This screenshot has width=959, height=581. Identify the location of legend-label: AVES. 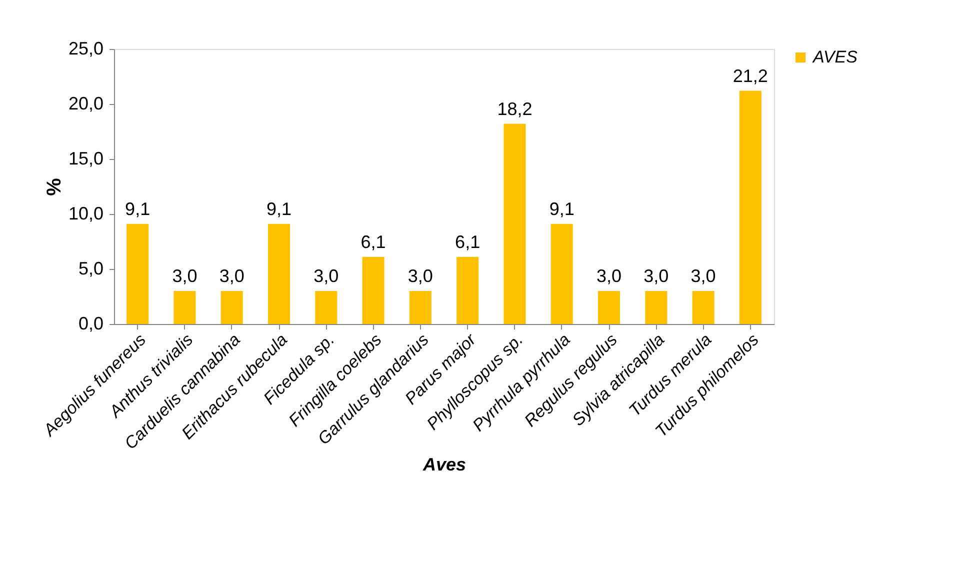
(835, 57).